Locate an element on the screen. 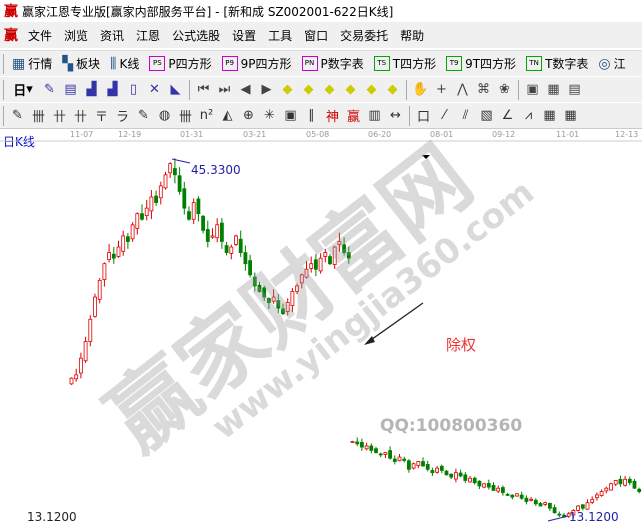 This screenshot has width=642, height=524. measure-icon: ↔ is located at coordinates (395, 115).